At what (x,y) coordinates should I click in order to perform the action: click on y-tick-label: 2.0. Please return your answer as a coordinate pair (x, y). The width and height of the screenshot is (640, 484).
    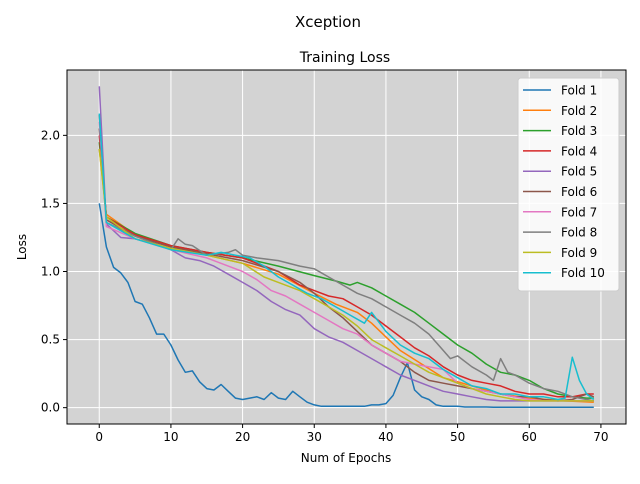
    Looking at the image, I should click on (50, 135).